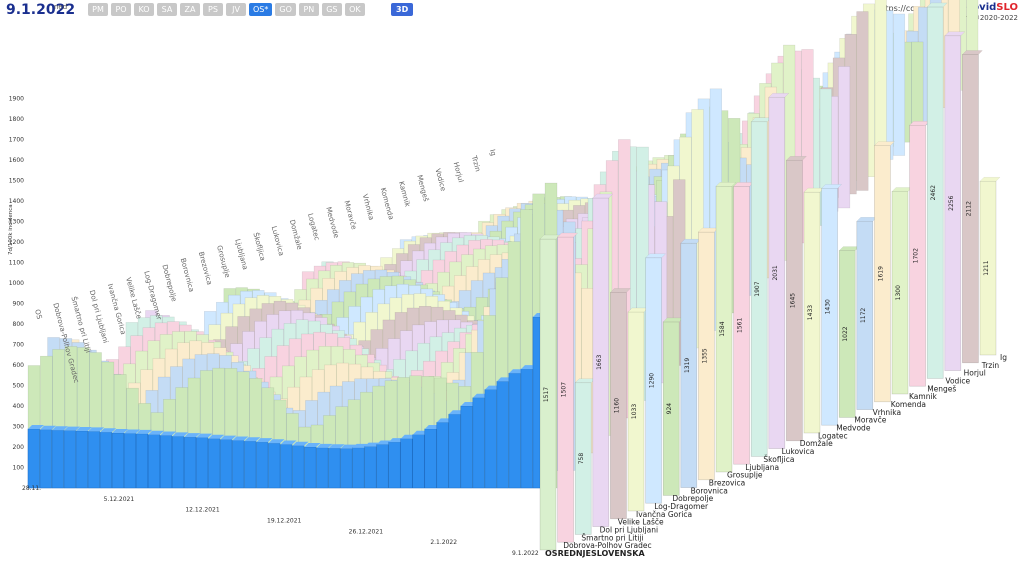  I want to click on x-tick-label: 26.12.2021, so click(366, 531).